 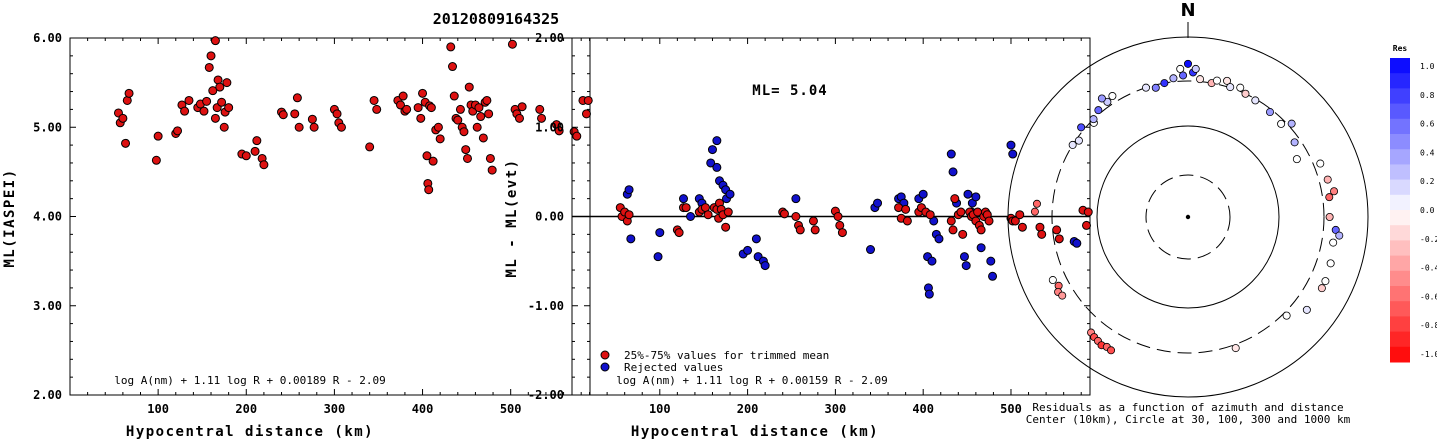 I want to click on plot2-y-axis-label: ML - ML(evt), so click(x=512, y=217).